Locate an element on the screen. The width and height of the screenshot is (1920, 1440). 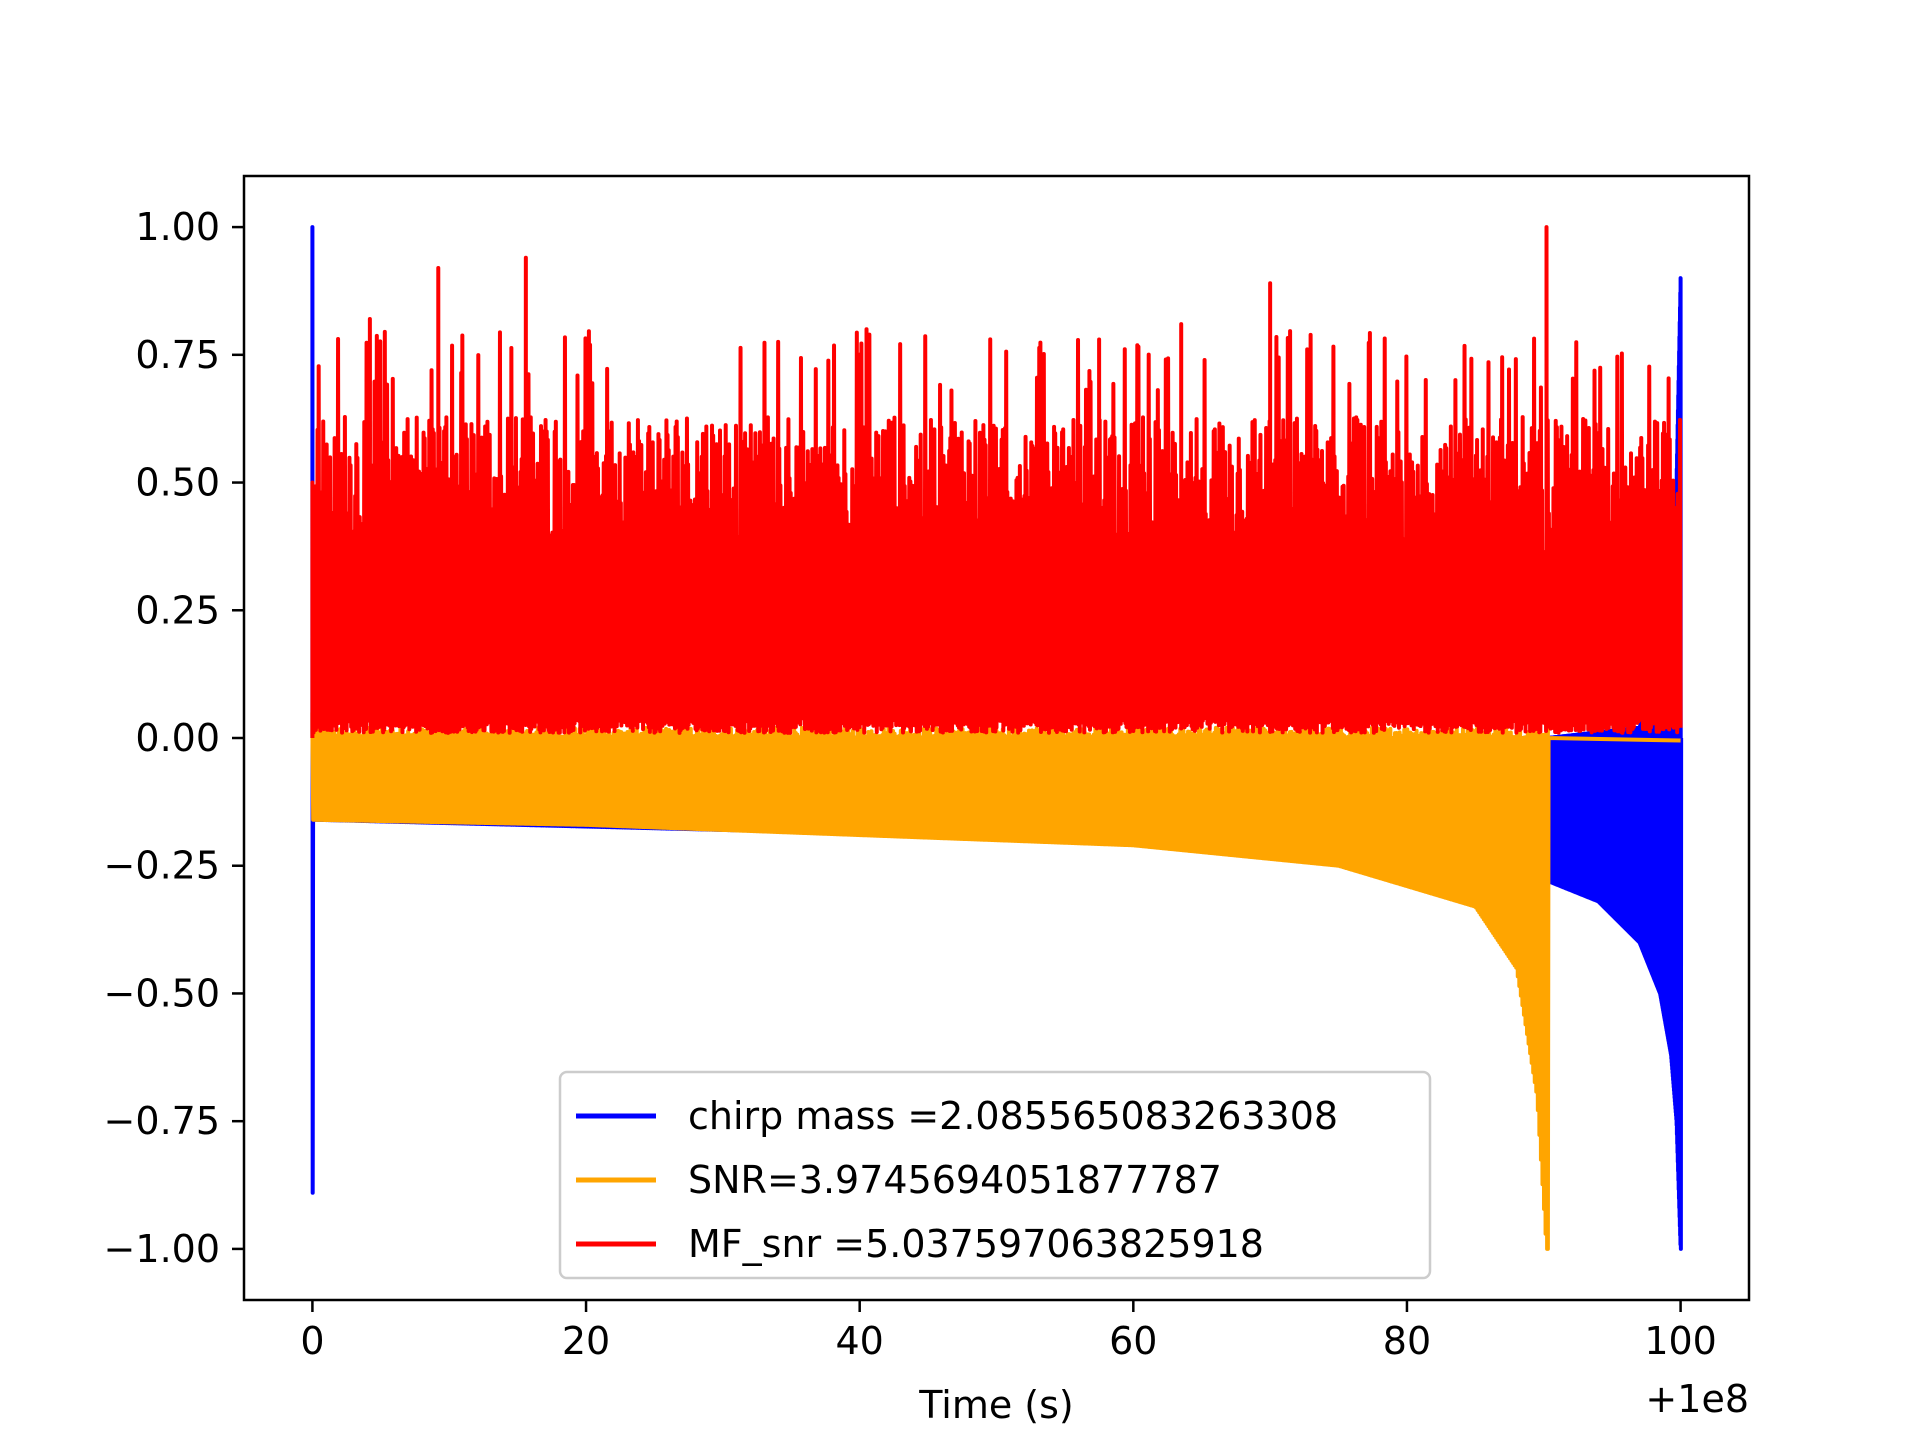
x-tick-label: 20 is located at coordinates (586, 1341).